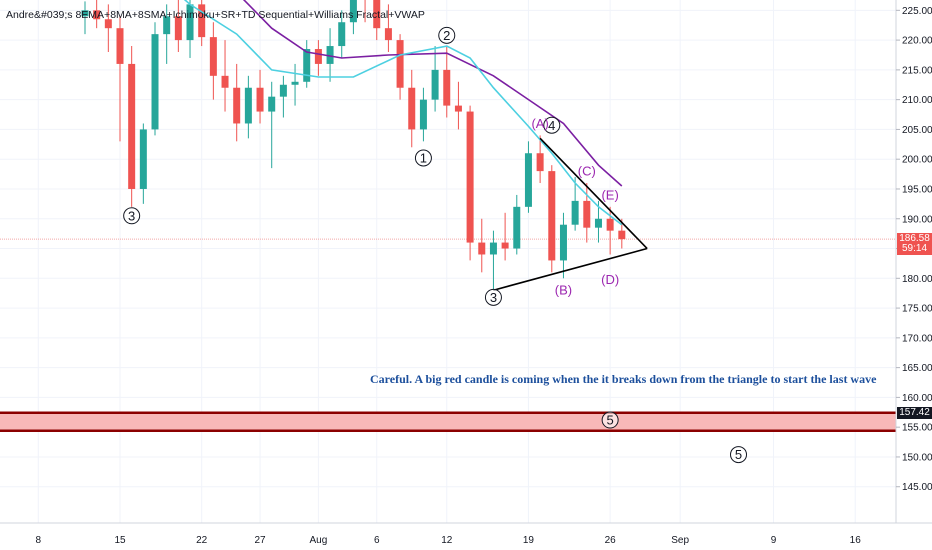 The image size is (932, 550). Describe the element at coordinates (856, 540) in the screenshot. I see `x-tick-label: 16` at that location.